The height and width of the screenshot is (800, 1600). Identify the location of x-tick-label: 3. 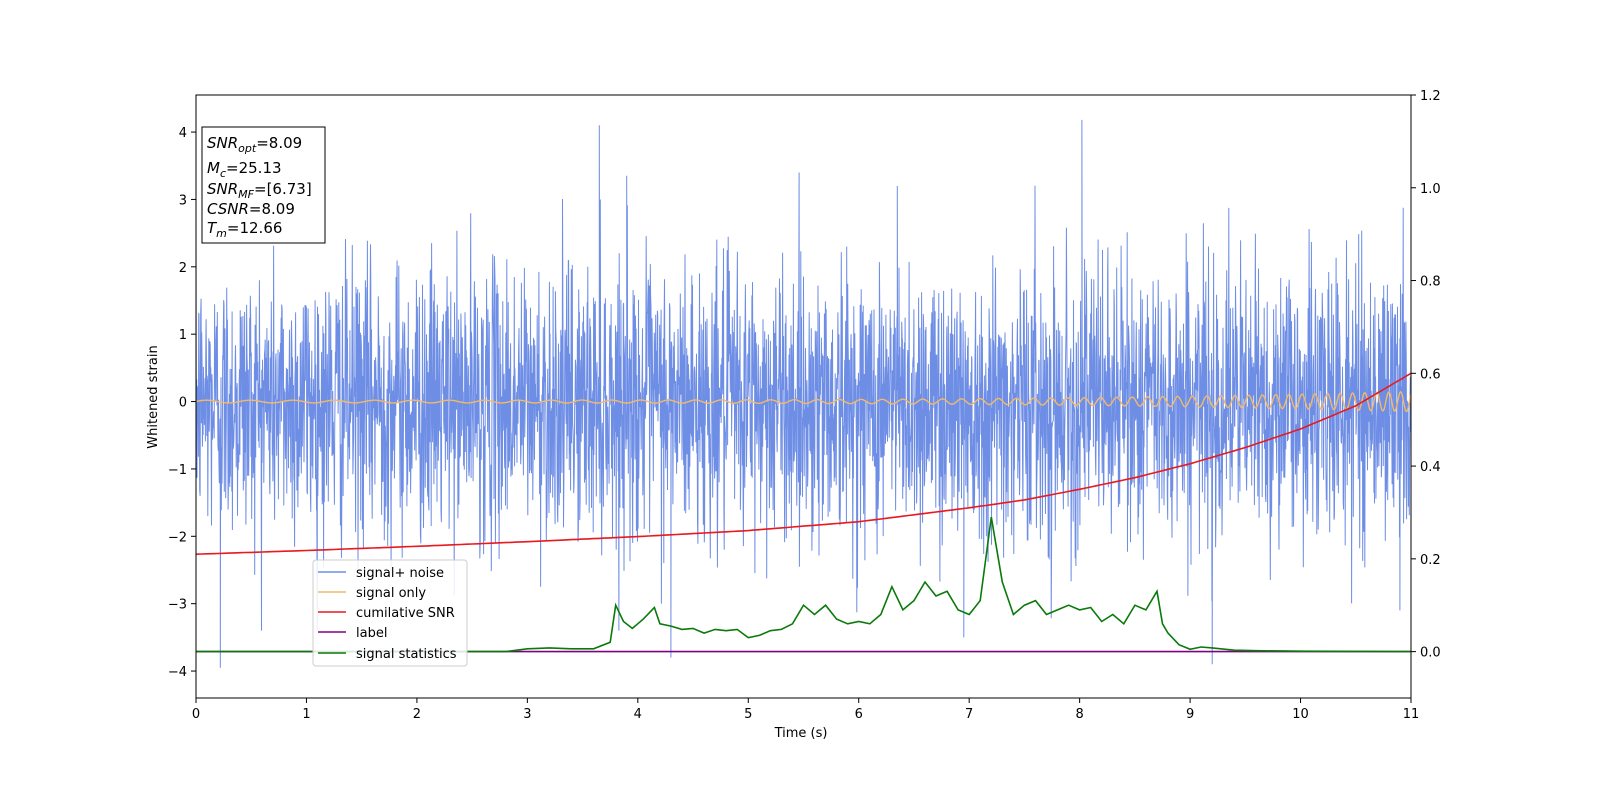
(527, 714).